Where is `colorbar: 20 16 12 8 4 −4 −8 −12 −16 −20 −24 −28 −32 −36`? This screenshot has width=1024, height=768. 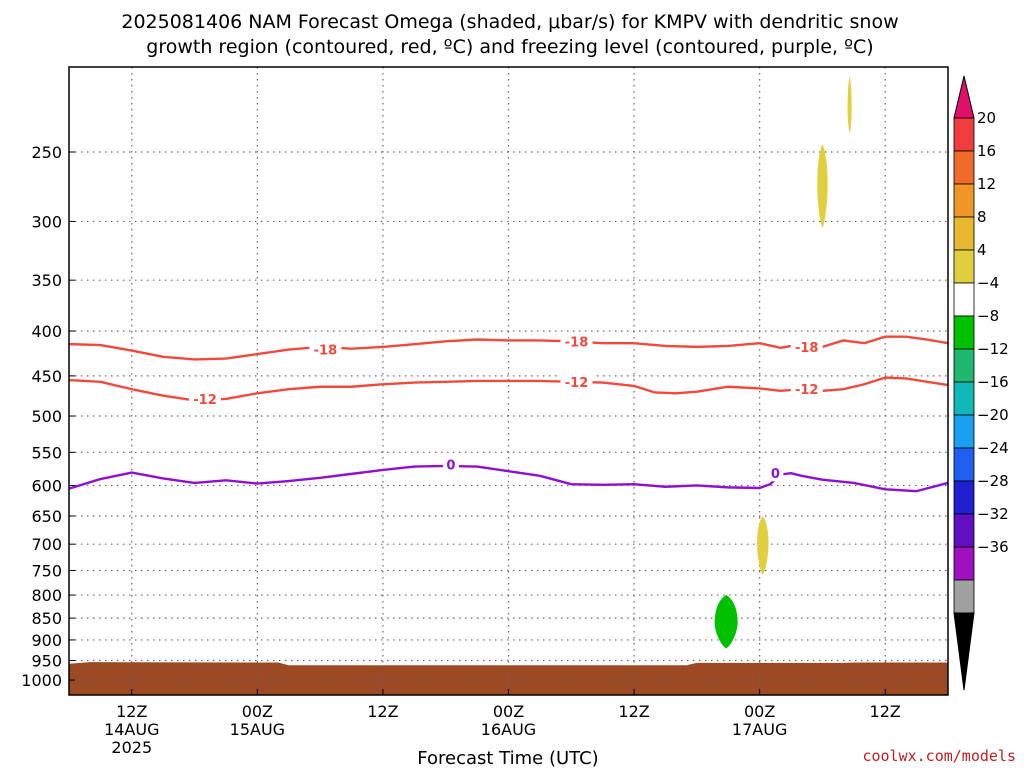 colorbar: 20 16 12 8 4 −4 −8 −12 −16 −20 −24 −28 −32 −36 is located at coordinates (981, 383).